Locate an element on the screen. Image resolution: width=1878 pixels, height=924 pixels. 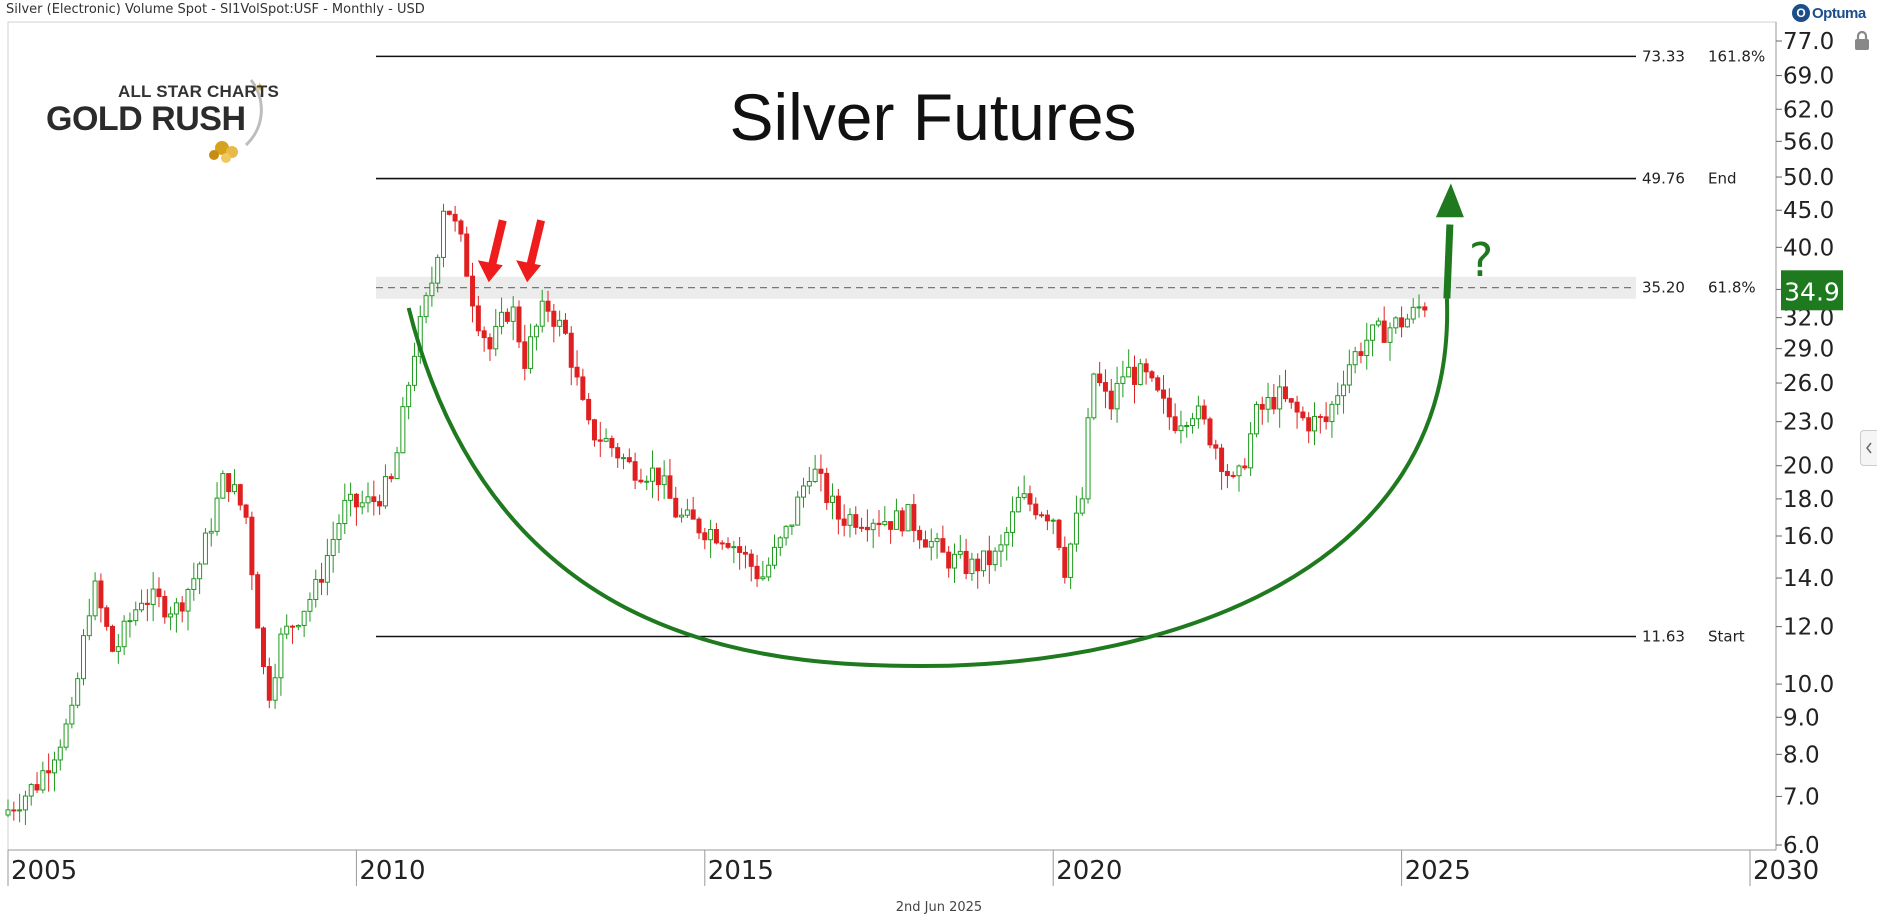
fib-value-label-1: 49.76 is located at coordinates (1663, 179).